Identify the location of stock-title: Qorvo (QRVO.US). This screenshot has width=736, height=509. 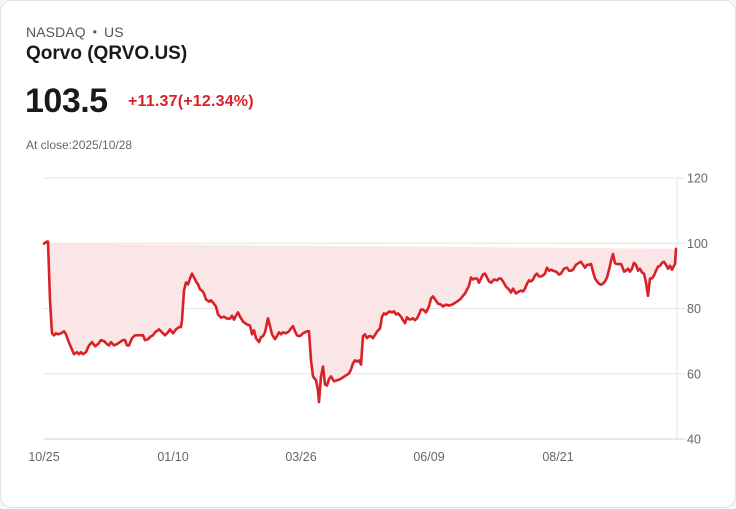
(107, 53).